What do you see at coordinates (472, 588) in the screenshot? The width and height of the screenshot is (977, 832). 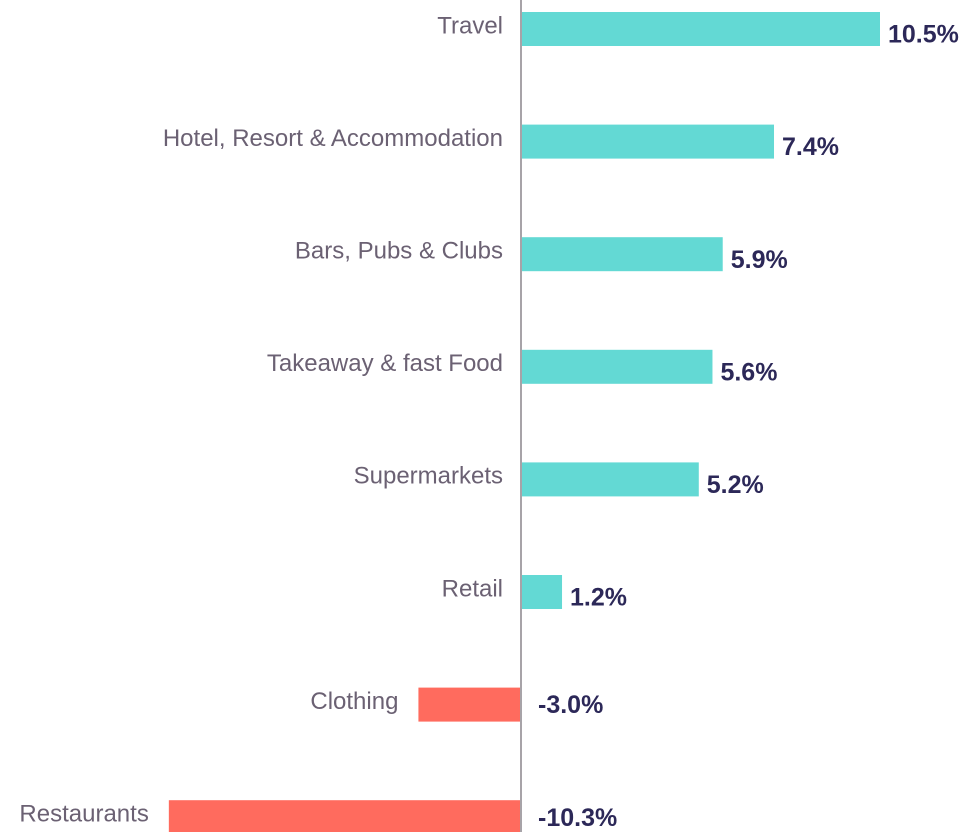 I see `category-label: Retail` at bounding box center [472, 588].